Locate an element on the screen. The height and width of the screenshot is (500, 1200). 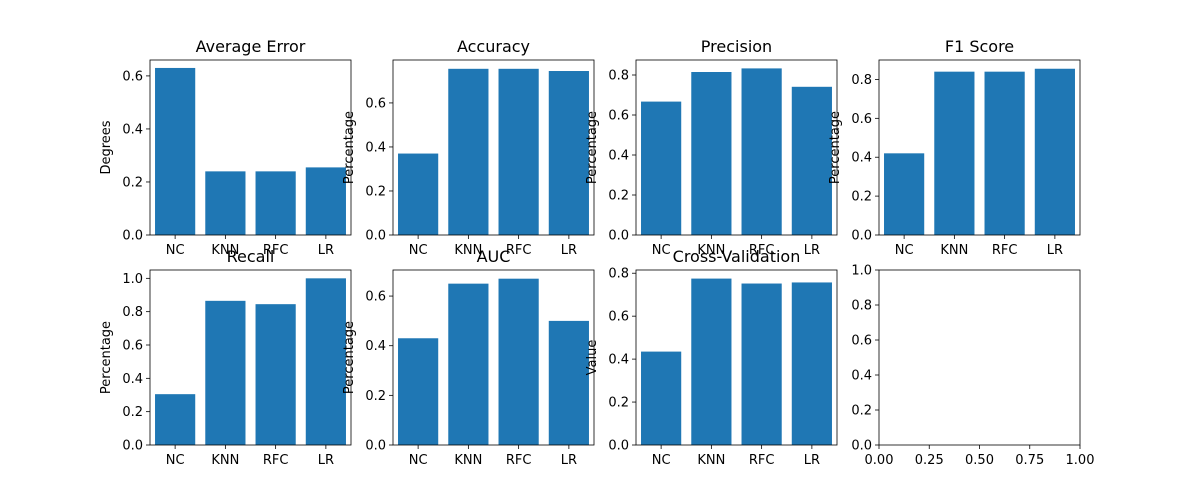
subplot-2: NC KNN RFC LR 0.0 0.2 0.4 0.6 Accuracy Percentage is located at coordinates (468, 147).